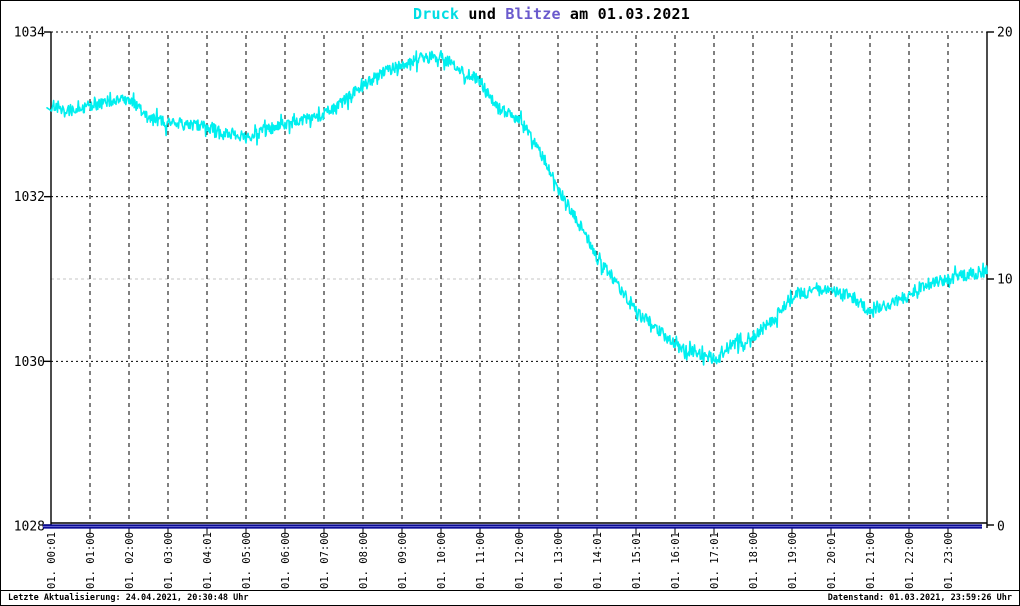  I want to click on x-axis-label: 01. 14:01, so click(598, 560).